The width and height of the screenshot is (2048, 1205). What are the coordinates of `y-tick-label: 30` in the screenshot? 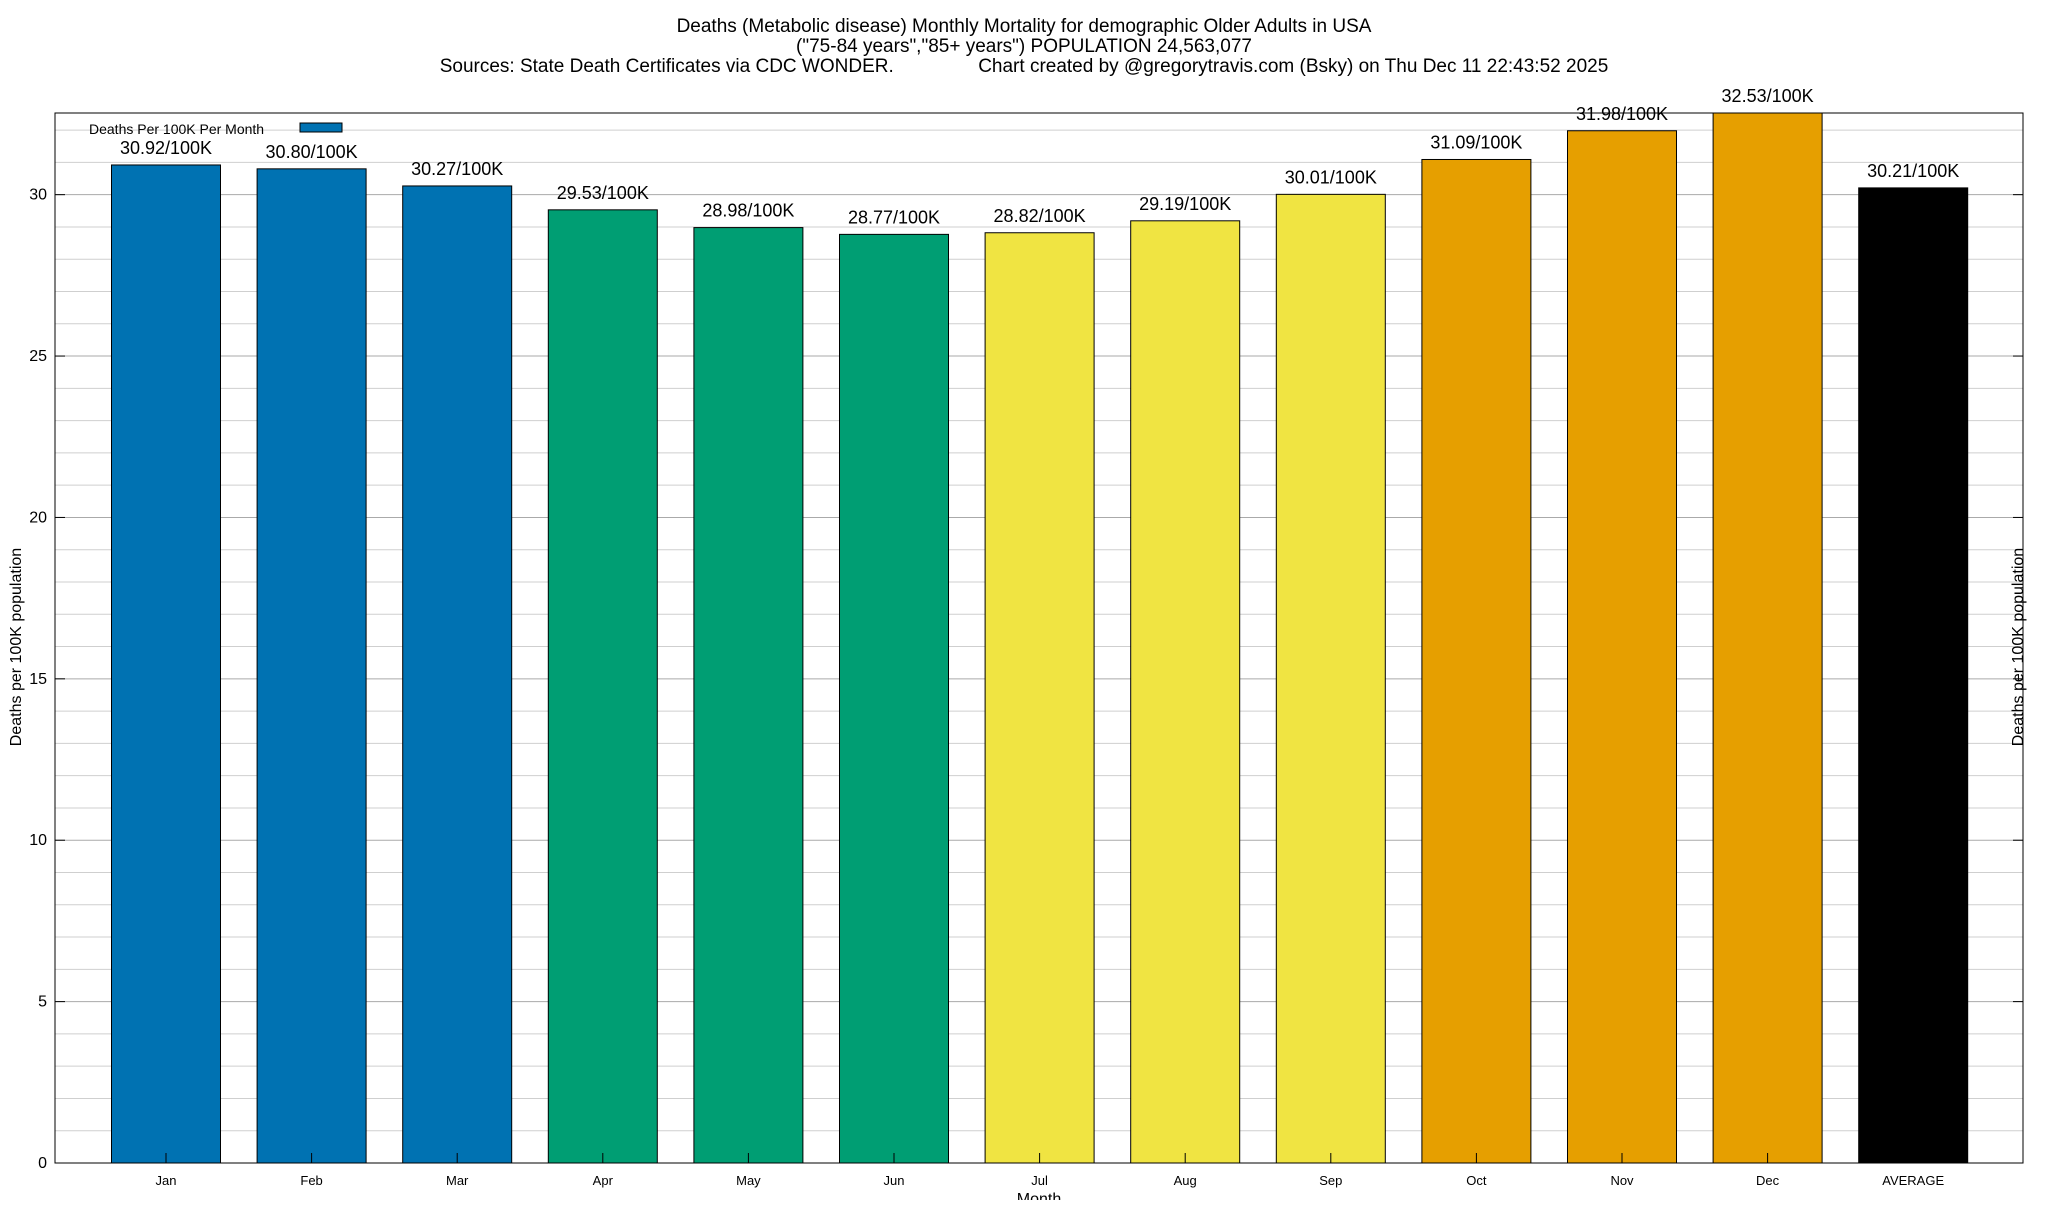 It's located at (38, 195).